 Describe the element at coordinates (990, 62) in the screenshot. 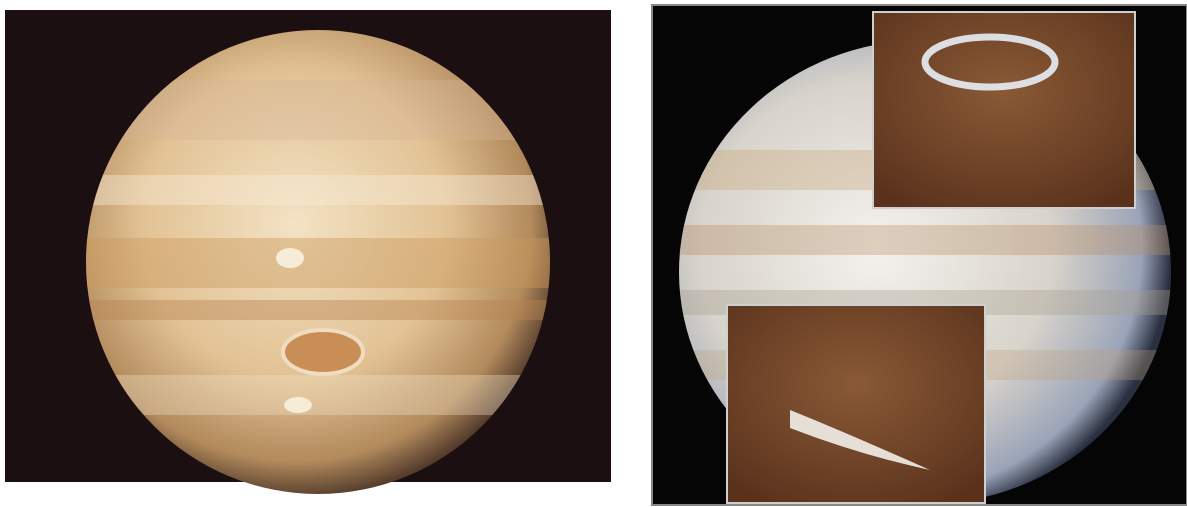

I see `north-aurora` at that location.